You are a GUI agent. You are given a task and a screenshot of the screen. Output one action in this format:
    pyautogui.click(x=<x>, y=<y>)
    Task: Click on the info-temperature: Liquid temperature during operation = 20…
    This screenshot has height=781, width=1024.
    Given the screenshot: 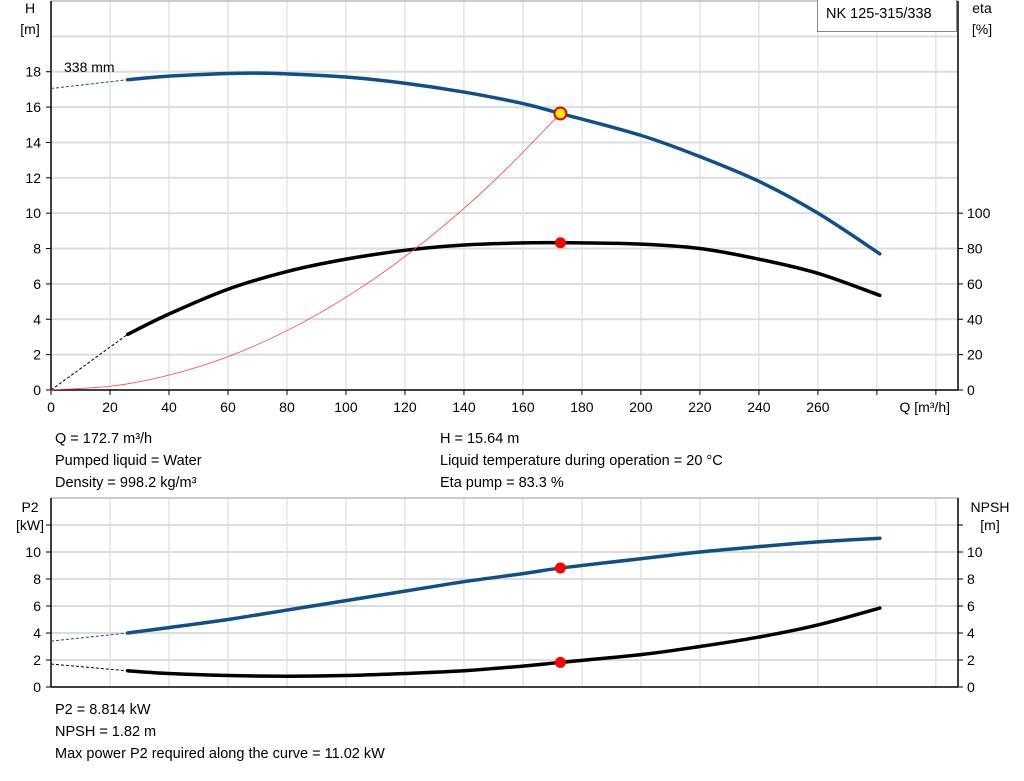 What is the action you would take?
    pyautogui.click(x=581, y=461)
    